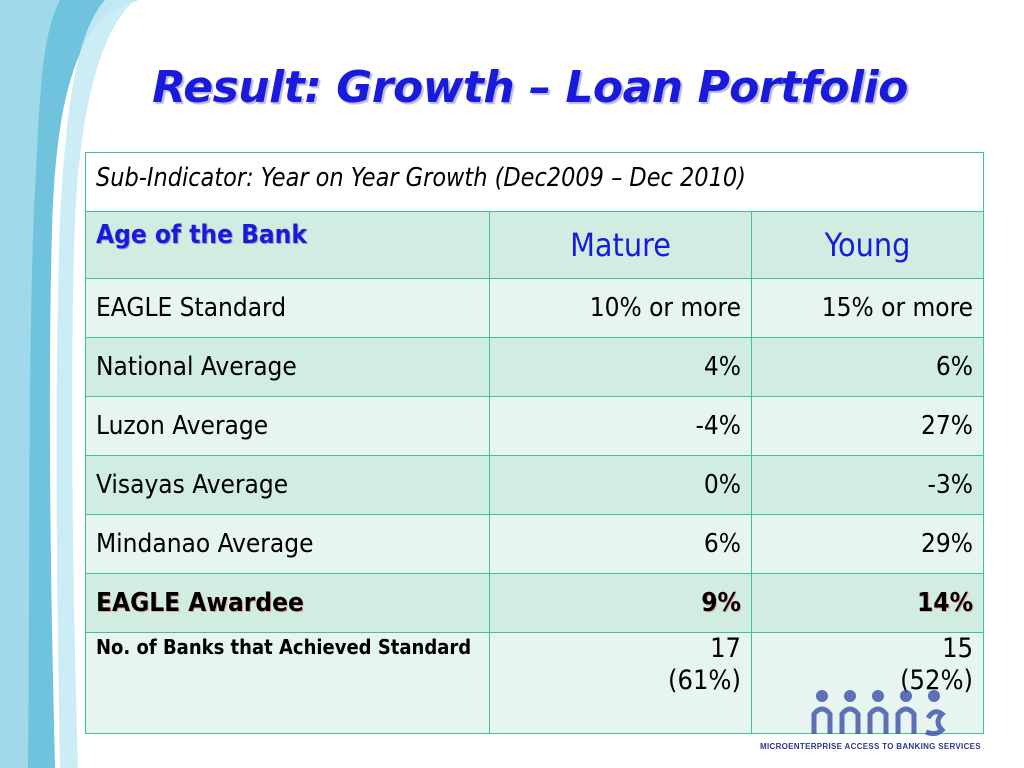  Describe the element at coordinates (287, 245) in the screenshot. I see `header-age-of-bank: Age of the Bank` at that location.